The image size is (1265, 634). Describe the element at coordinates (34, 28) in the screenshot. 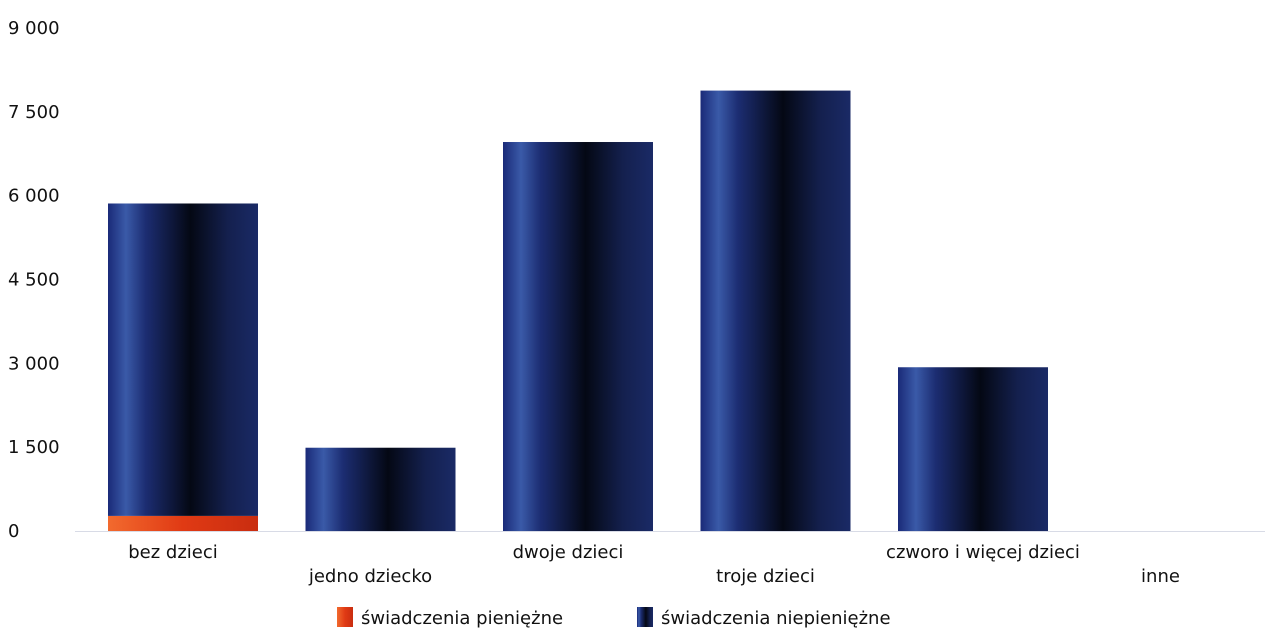

I see `y-tick-label: 9 000` at that location.